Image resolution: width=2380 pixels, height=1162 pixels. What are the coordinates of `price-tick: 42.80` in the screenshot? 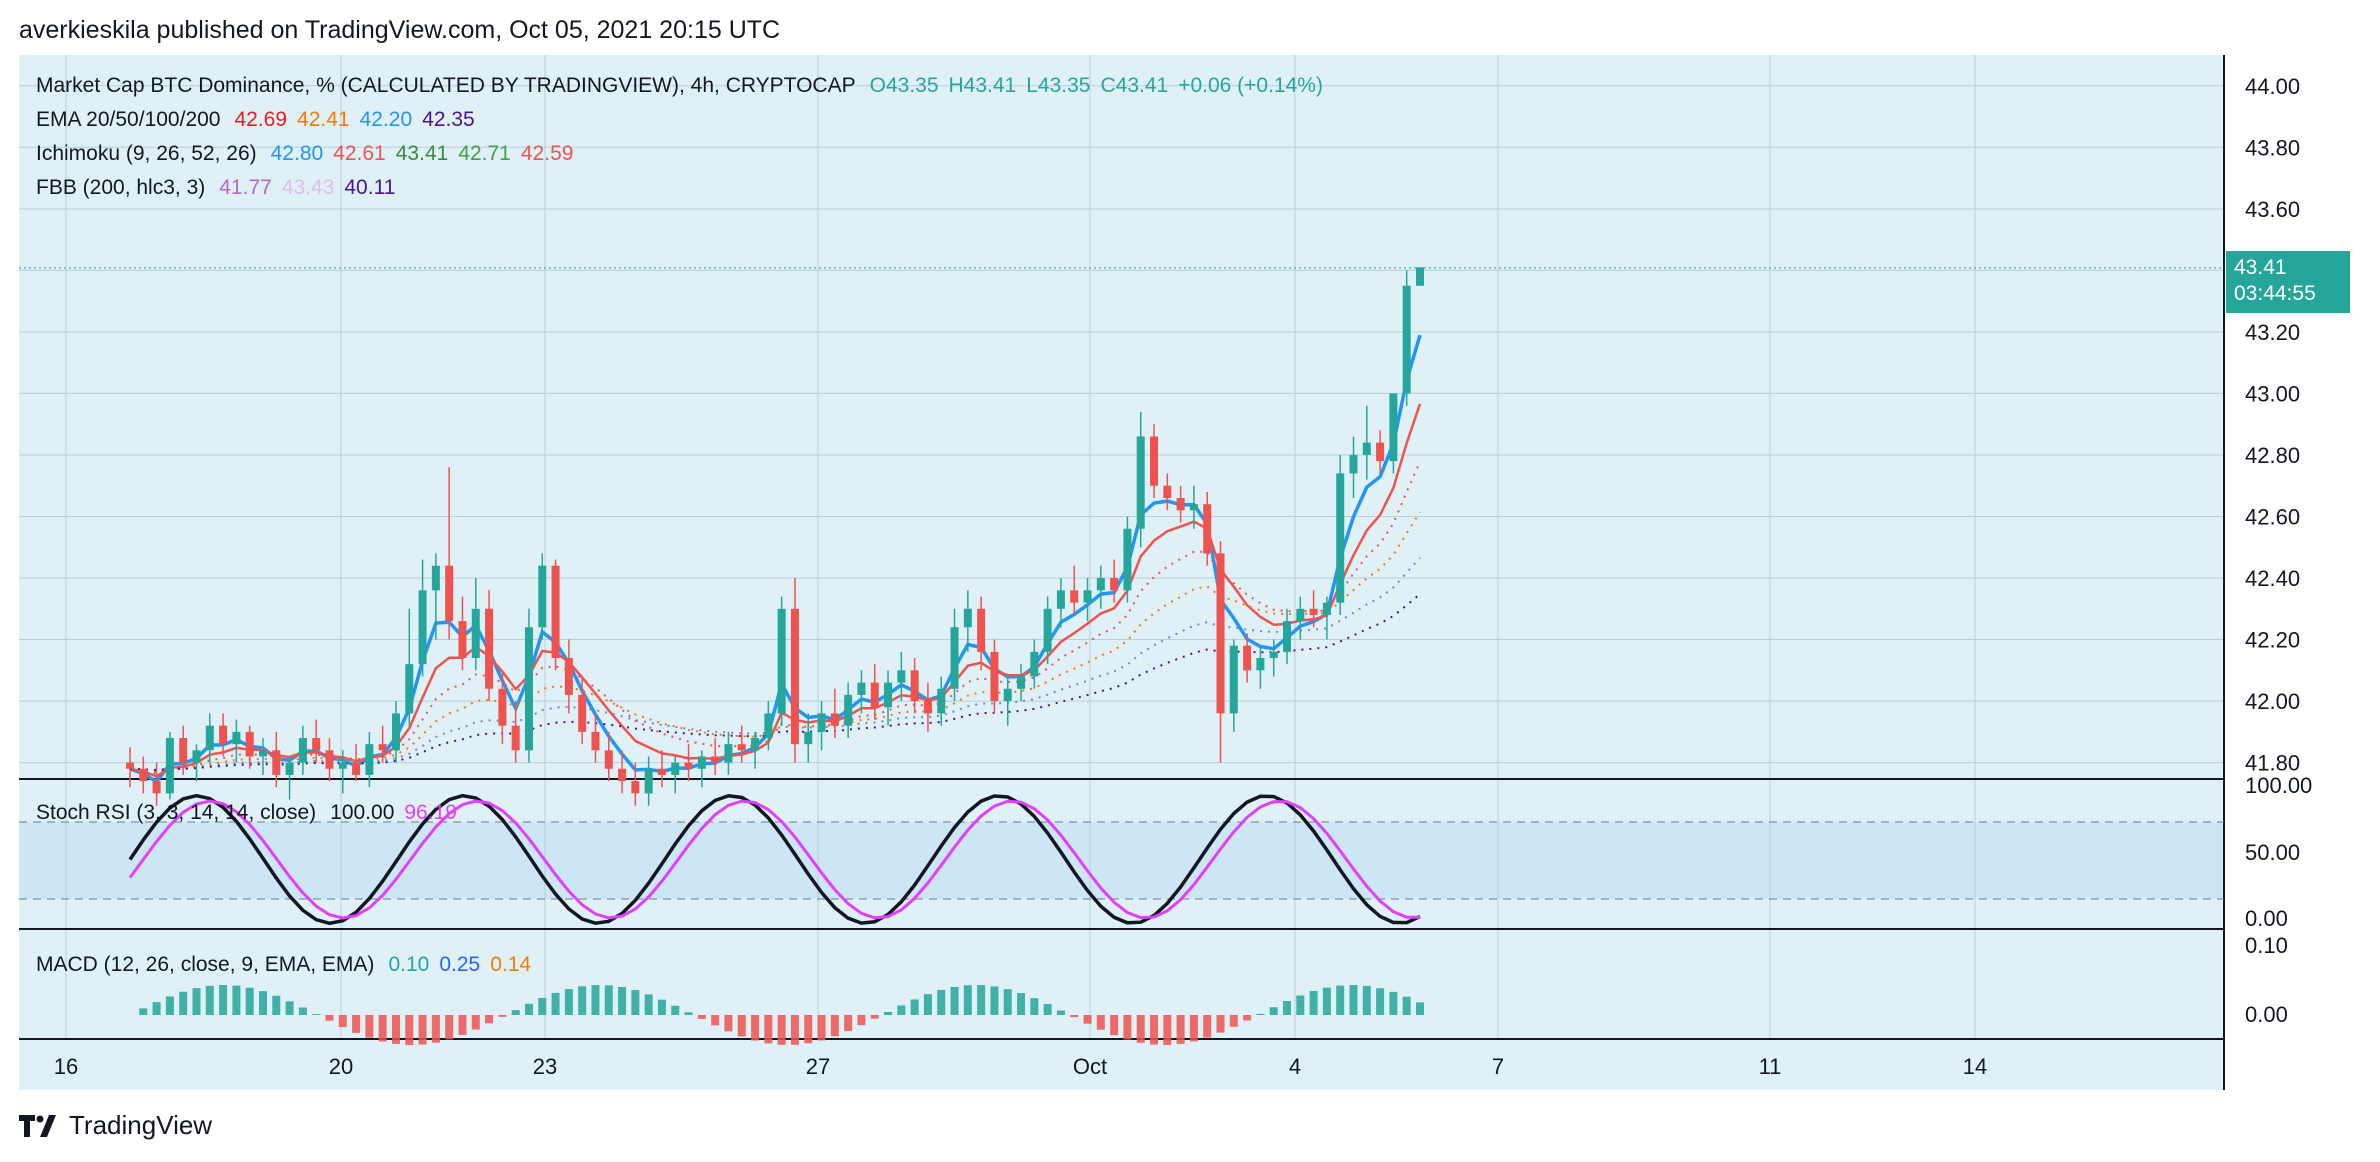 It's located at (2272, 455).